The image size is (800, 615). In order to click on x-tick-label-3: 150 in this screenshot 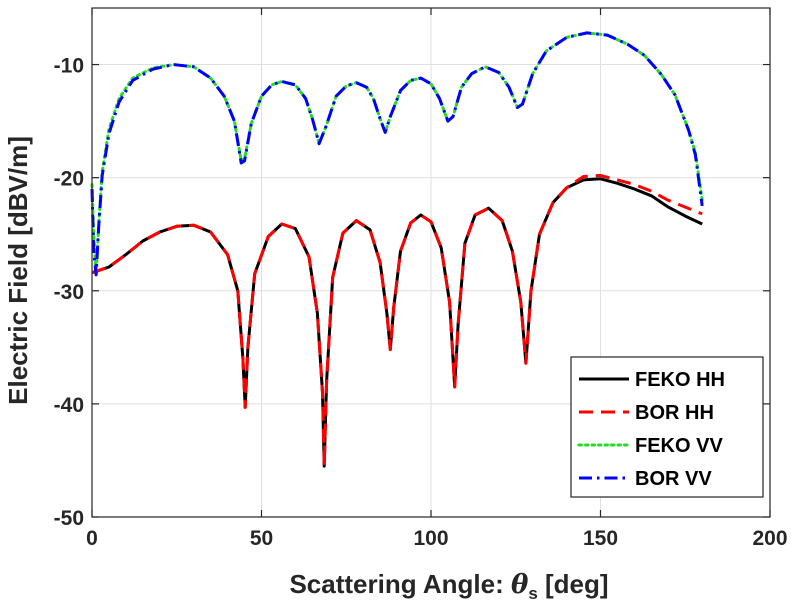, I will do `click(600, 538)`.